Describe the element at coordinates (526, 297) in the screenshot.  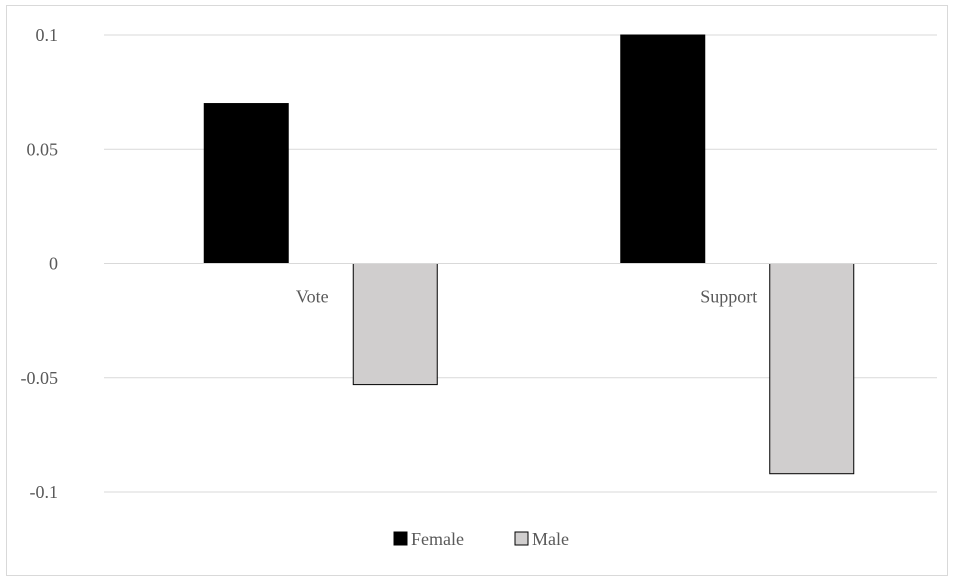
I see `category-labels: Vote Support` at that location.